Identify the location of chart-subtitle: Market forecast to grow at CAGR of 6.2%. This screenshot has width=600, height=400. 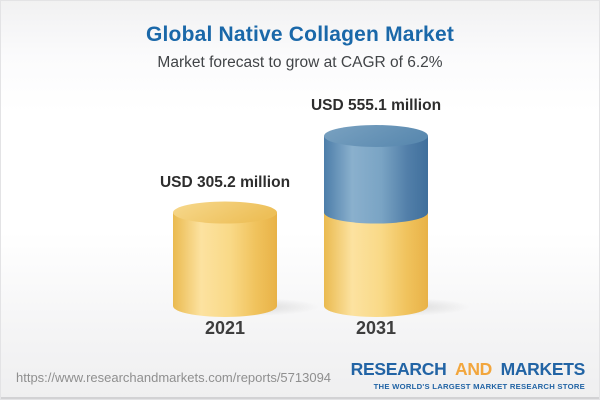
(300, 62).